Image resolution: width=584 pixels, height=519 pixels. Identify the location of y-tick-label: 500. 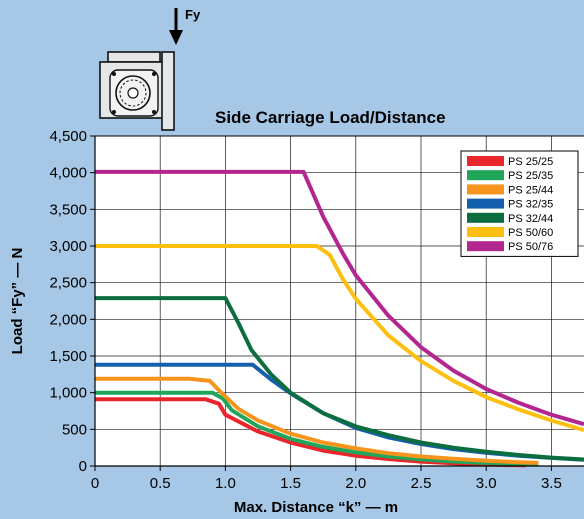
(74, 429).